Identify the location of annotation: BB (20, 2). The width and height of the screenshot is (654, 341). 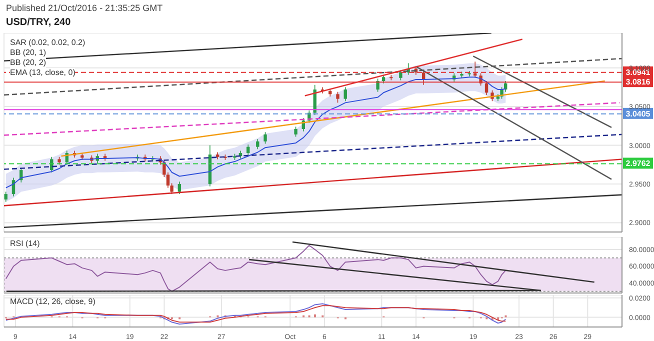
(28, 63).